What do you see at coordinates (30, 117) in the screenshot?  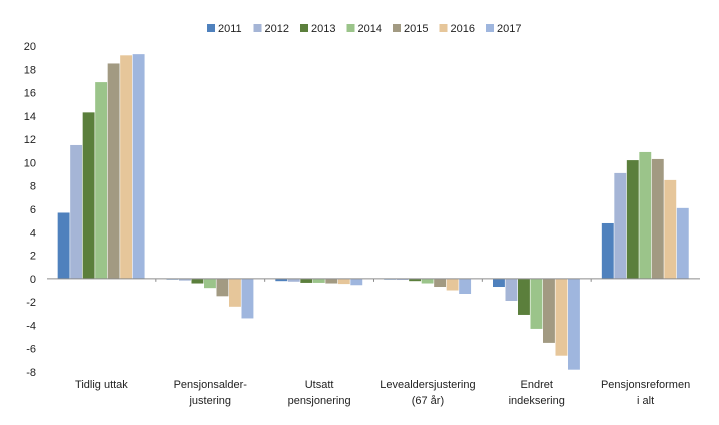 I see `y-tick-label: 14` at bounding box center [30, 117].